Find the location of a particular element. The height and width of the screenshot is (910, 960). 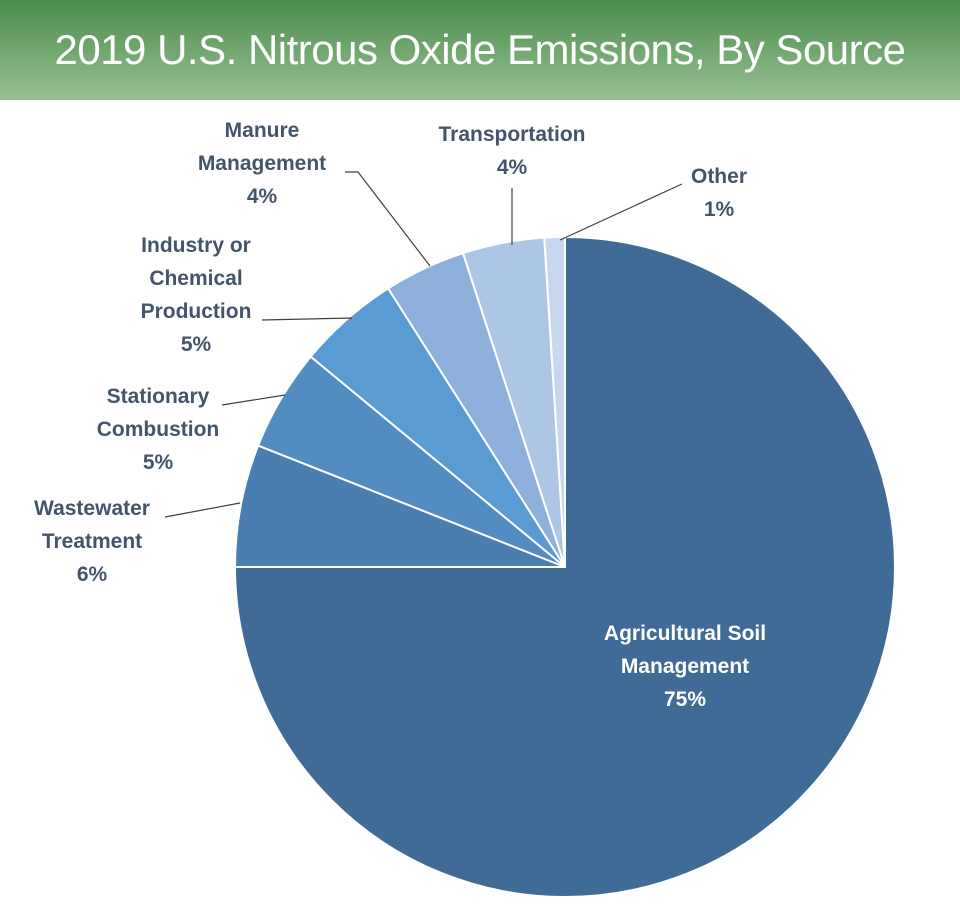

slice-name-label: Combustion is located at coordinates (158, 429).